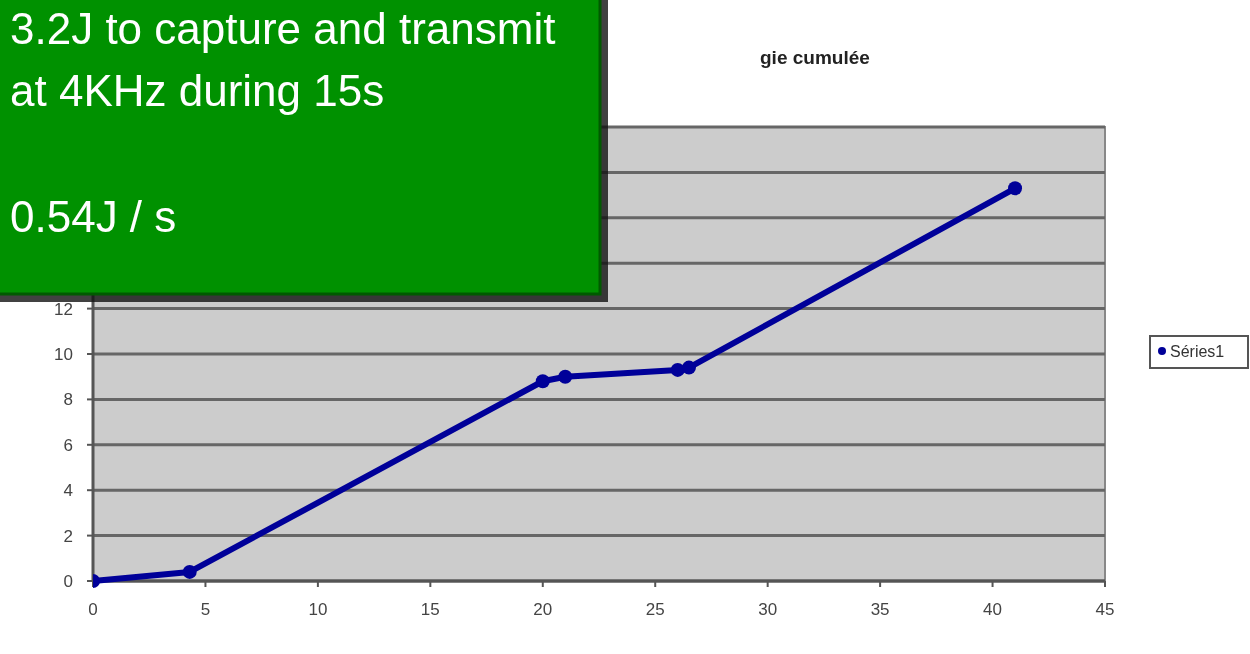  What do you see at coordinates (63, 354) in the screenshot?
I see `y-tick-label: 10` at bounding box center [63, 354].